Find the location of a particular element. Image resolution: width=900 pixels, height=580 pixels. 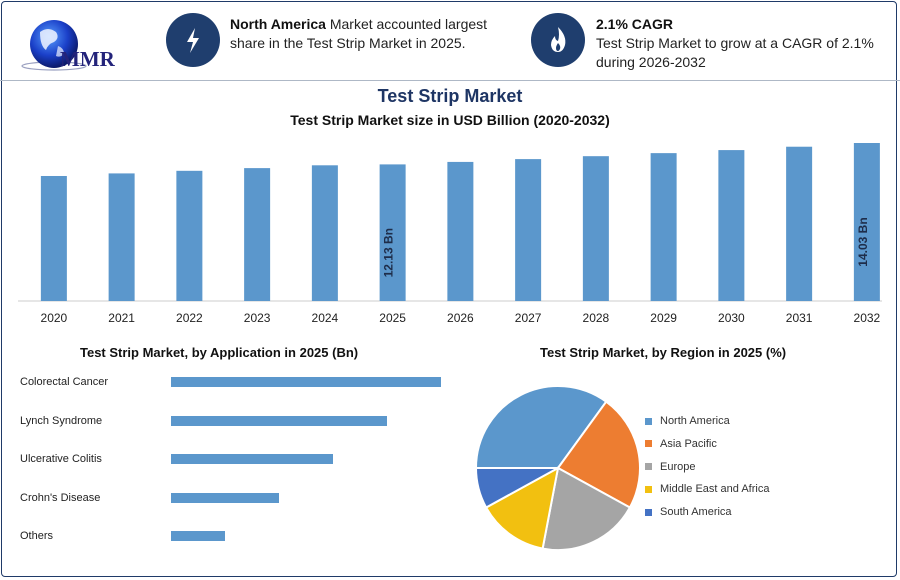

x-tick-2029: 2029 is located at coordinates (663, 318).